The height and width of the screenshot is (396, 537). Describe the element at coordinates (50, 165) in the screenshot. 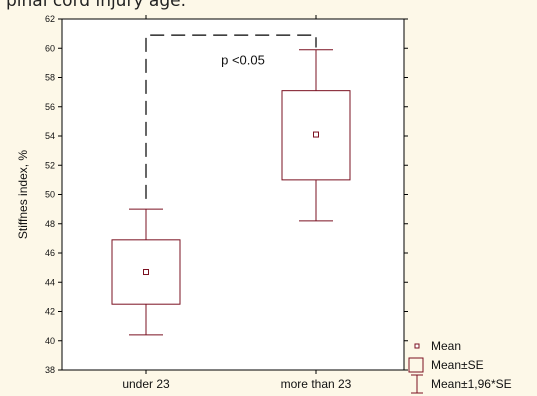

I see `y-tick-label: 52` at that location.